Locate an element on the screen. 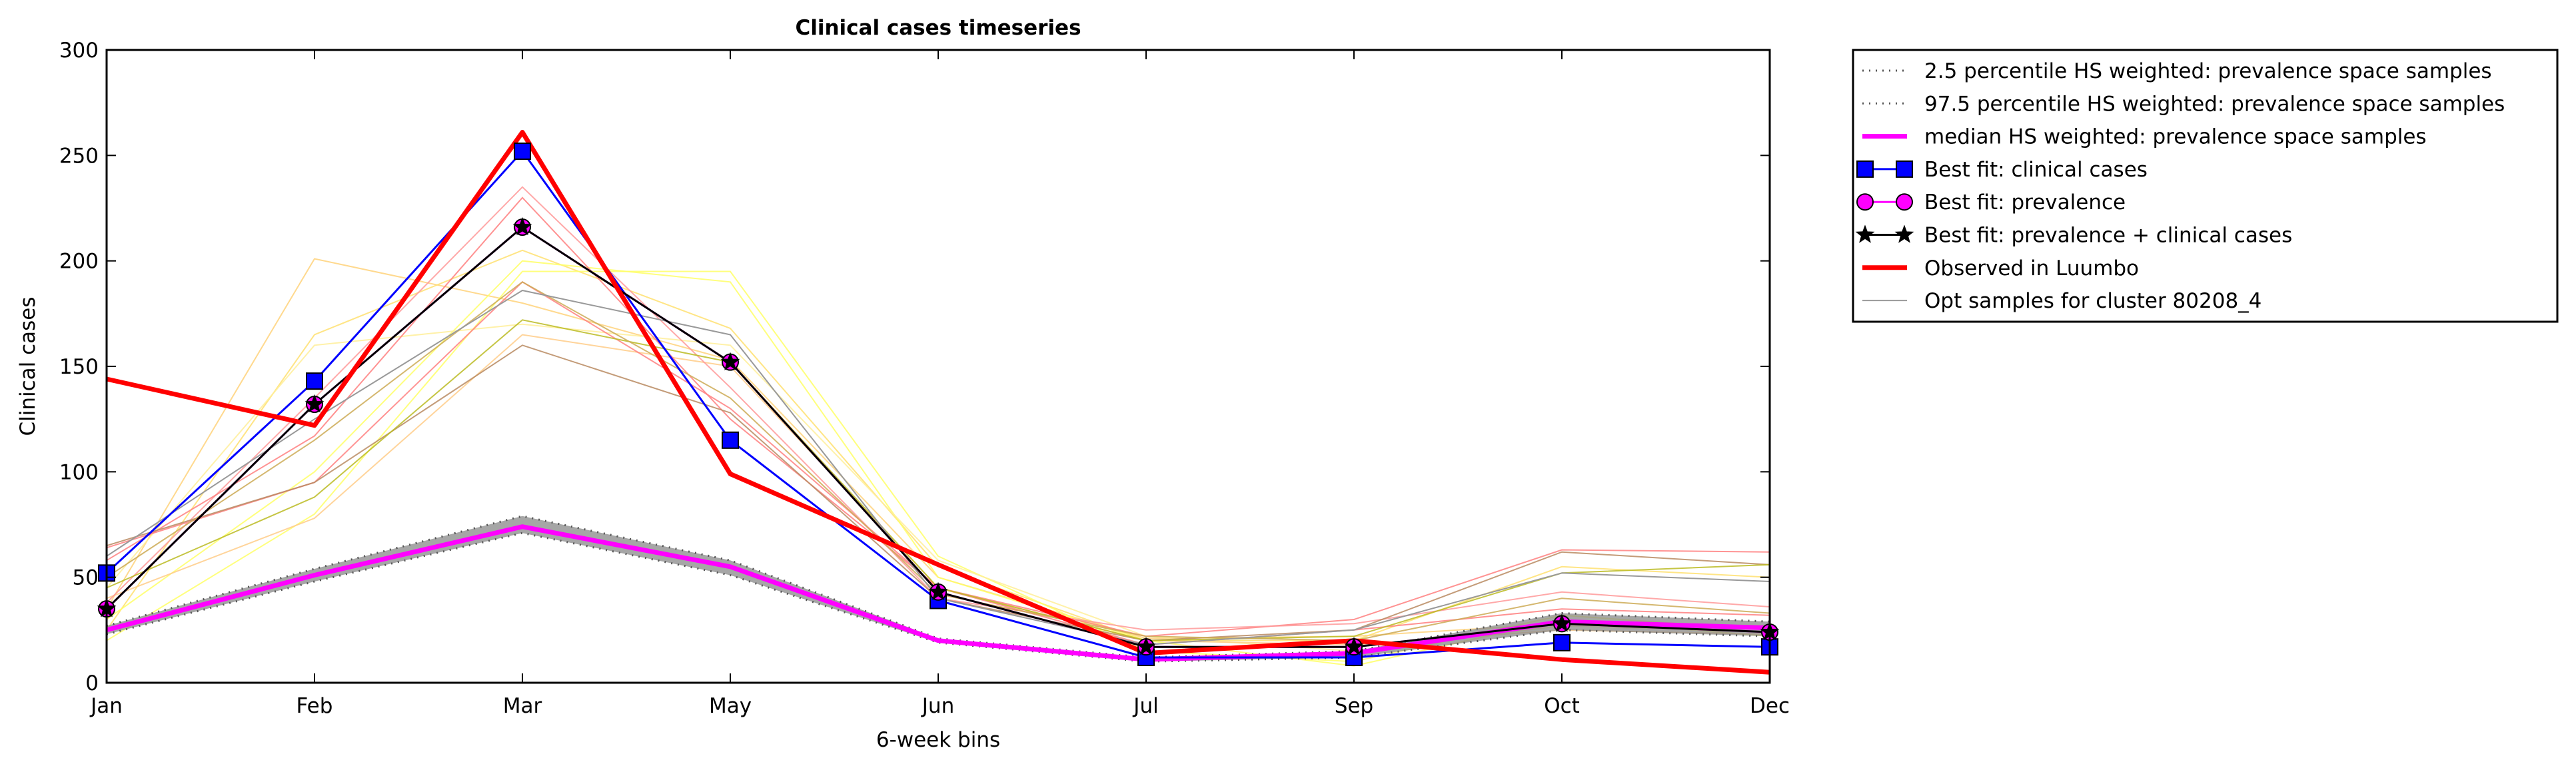  x-tick-label: Jun is located at coordinates (938, 706).